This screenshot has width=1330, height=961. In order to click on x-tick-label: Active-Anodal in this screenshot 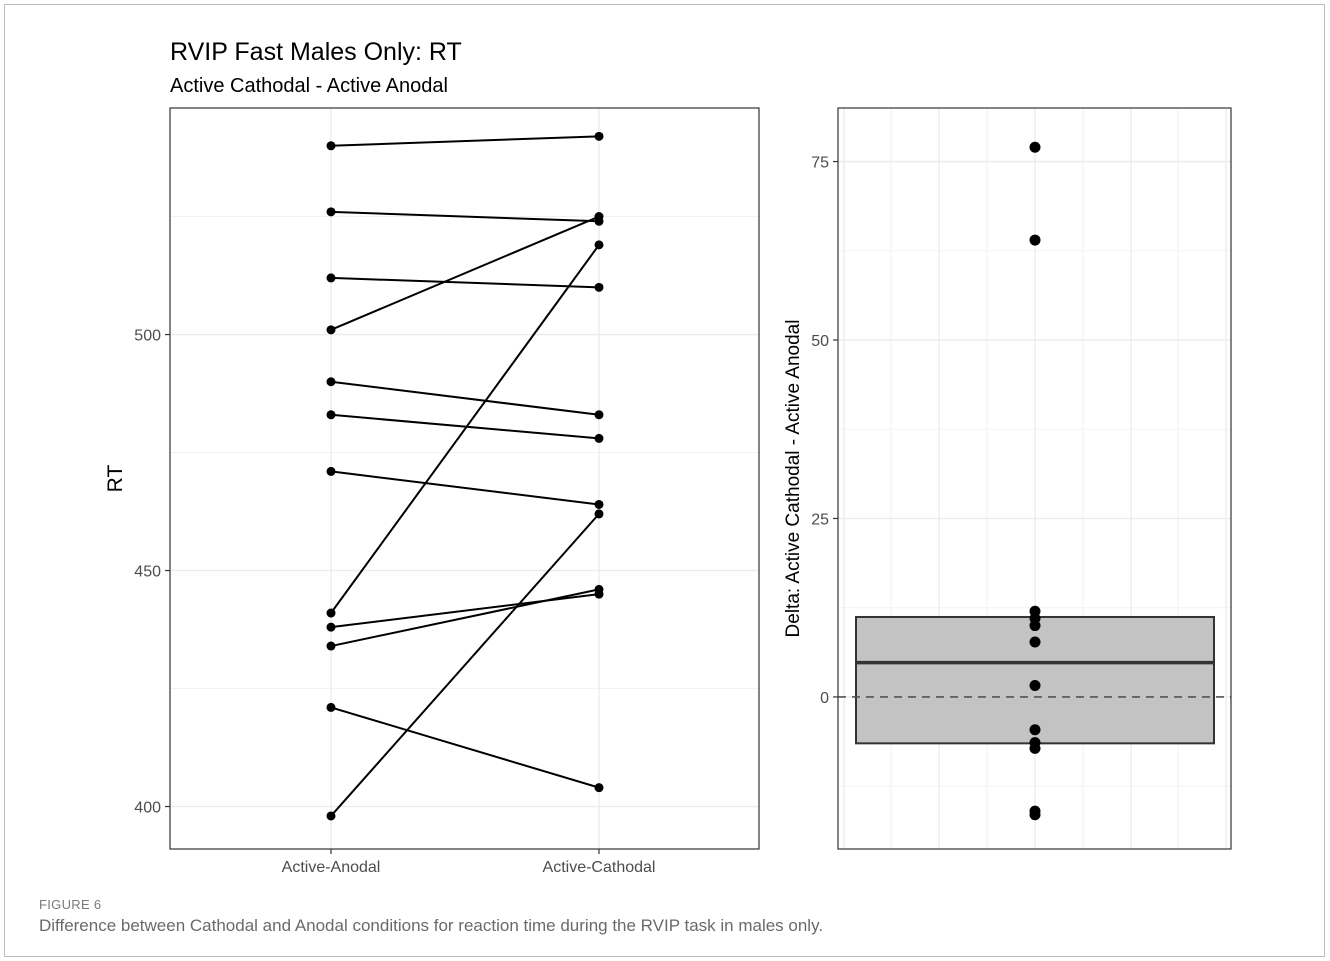, I will do `click(331, 867)`.